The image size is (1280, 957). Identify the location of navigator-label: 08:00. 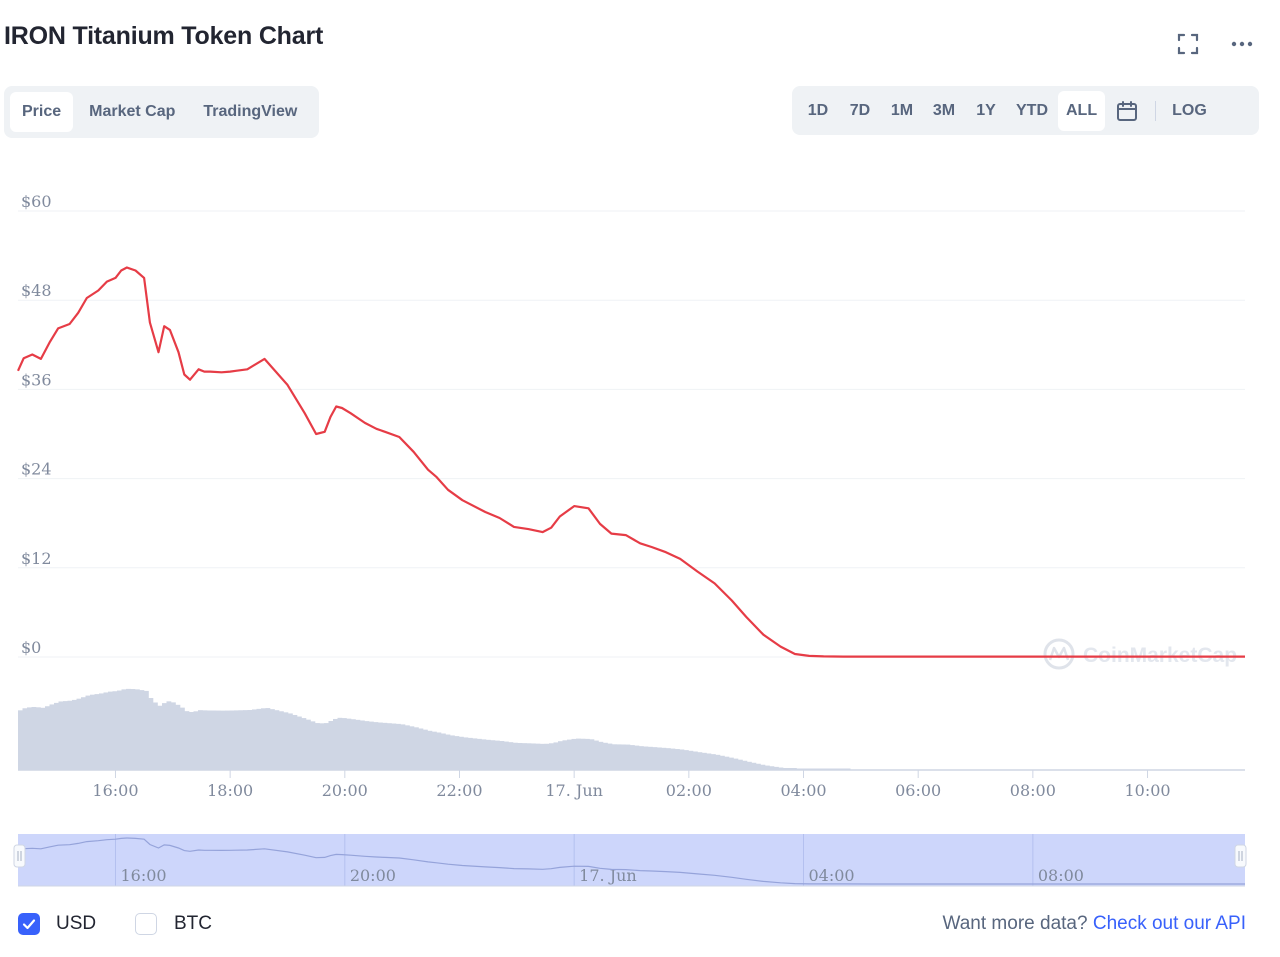
(1061, 875).